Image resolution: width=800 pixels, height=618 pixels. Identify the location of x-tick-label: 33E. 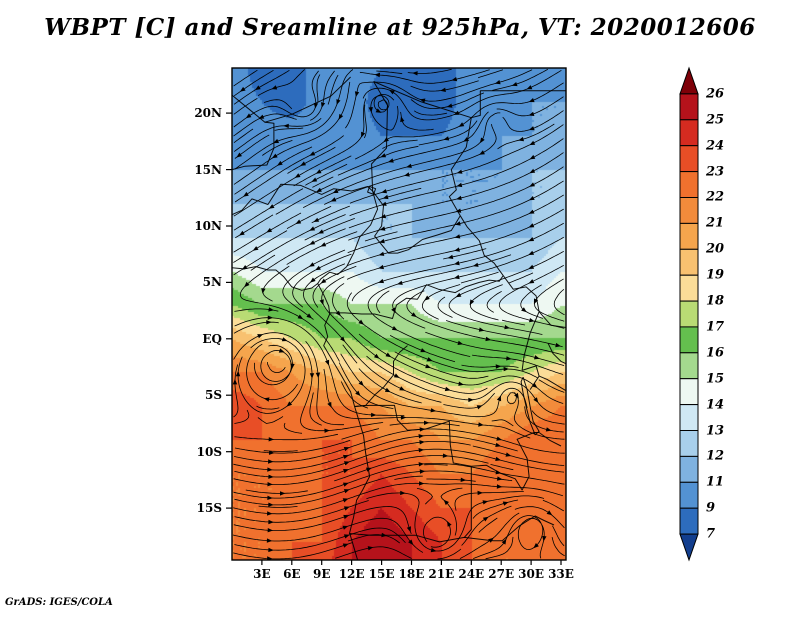
(561, 574).